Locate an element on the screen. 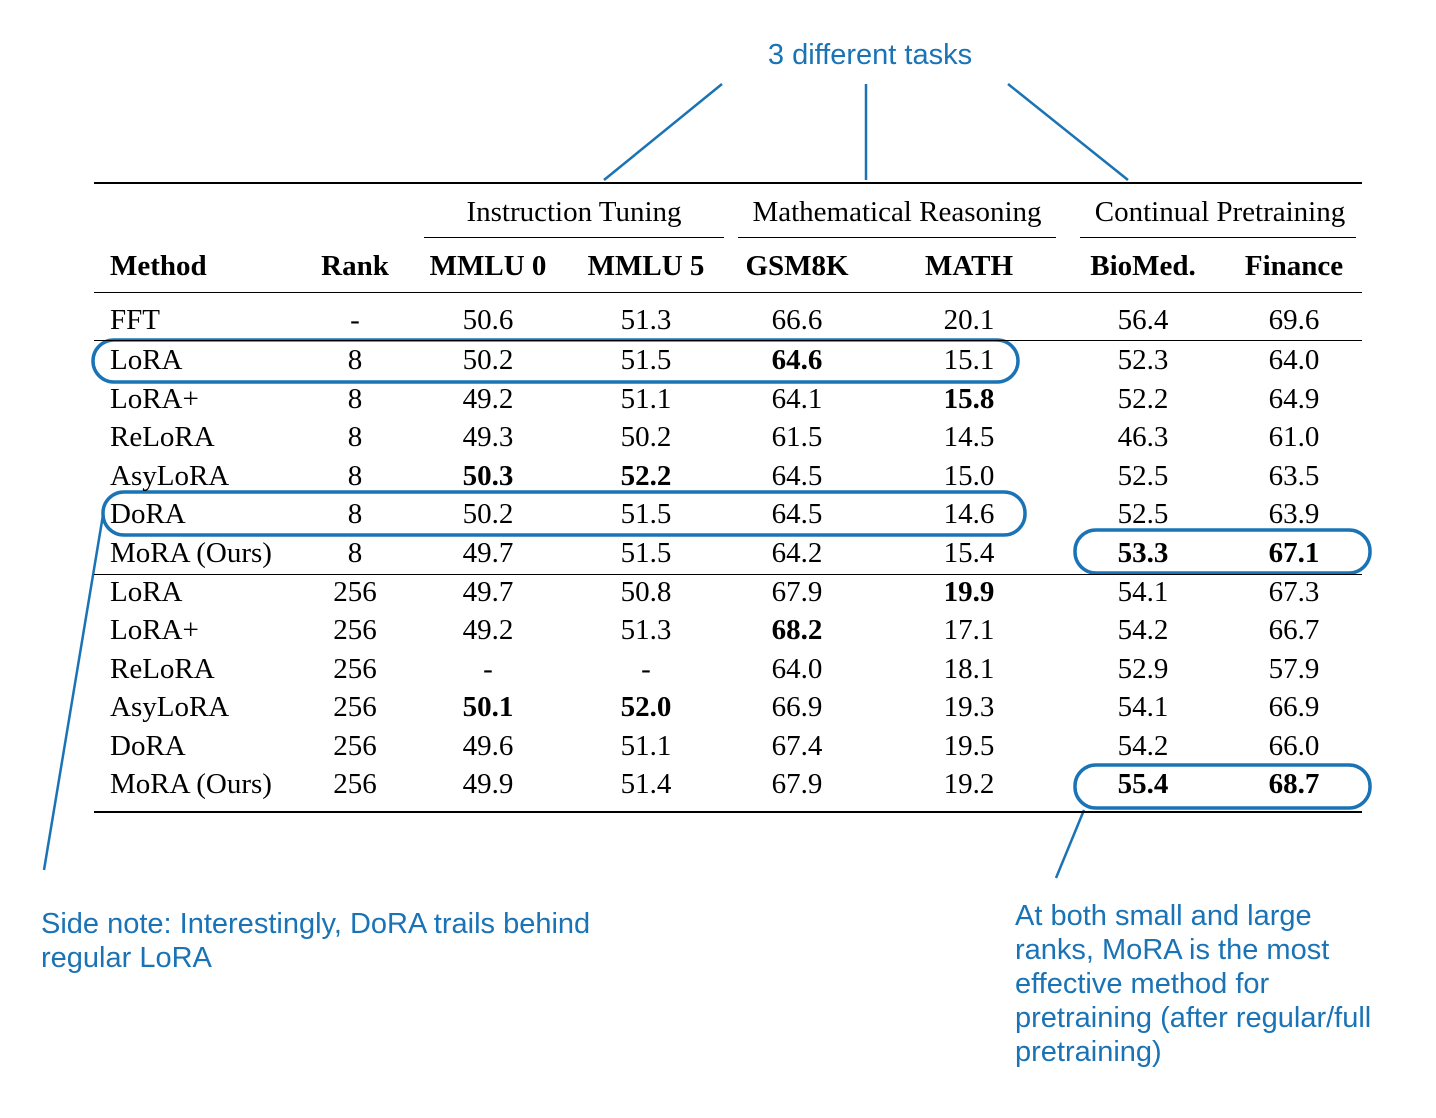 This screenshot has height=1118, width=1436. method-cell: FFT is located at coordinates (135, 320).